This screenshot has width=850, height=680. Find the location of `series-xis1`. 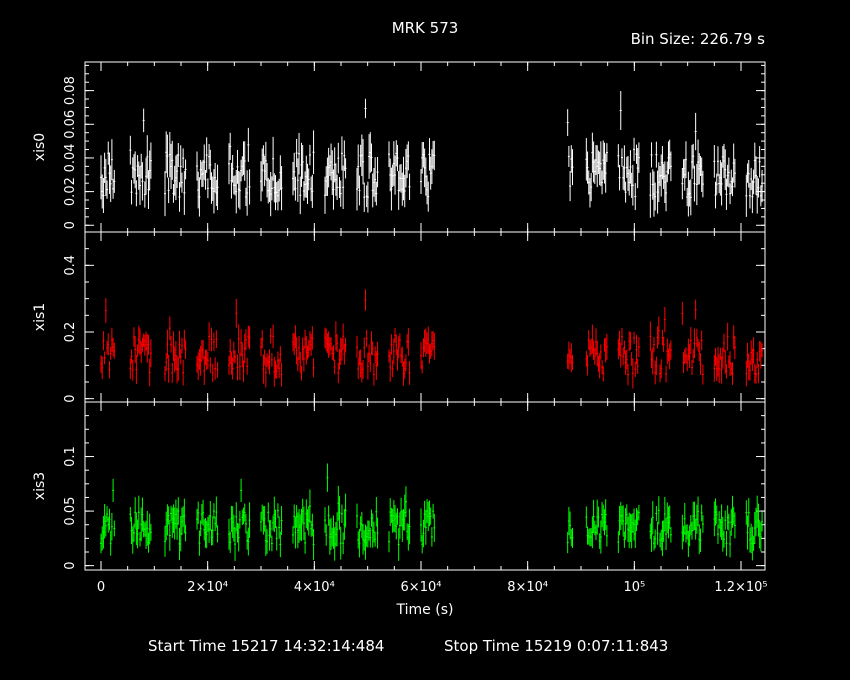

series-xis1 is located at coordinates (432, 339).